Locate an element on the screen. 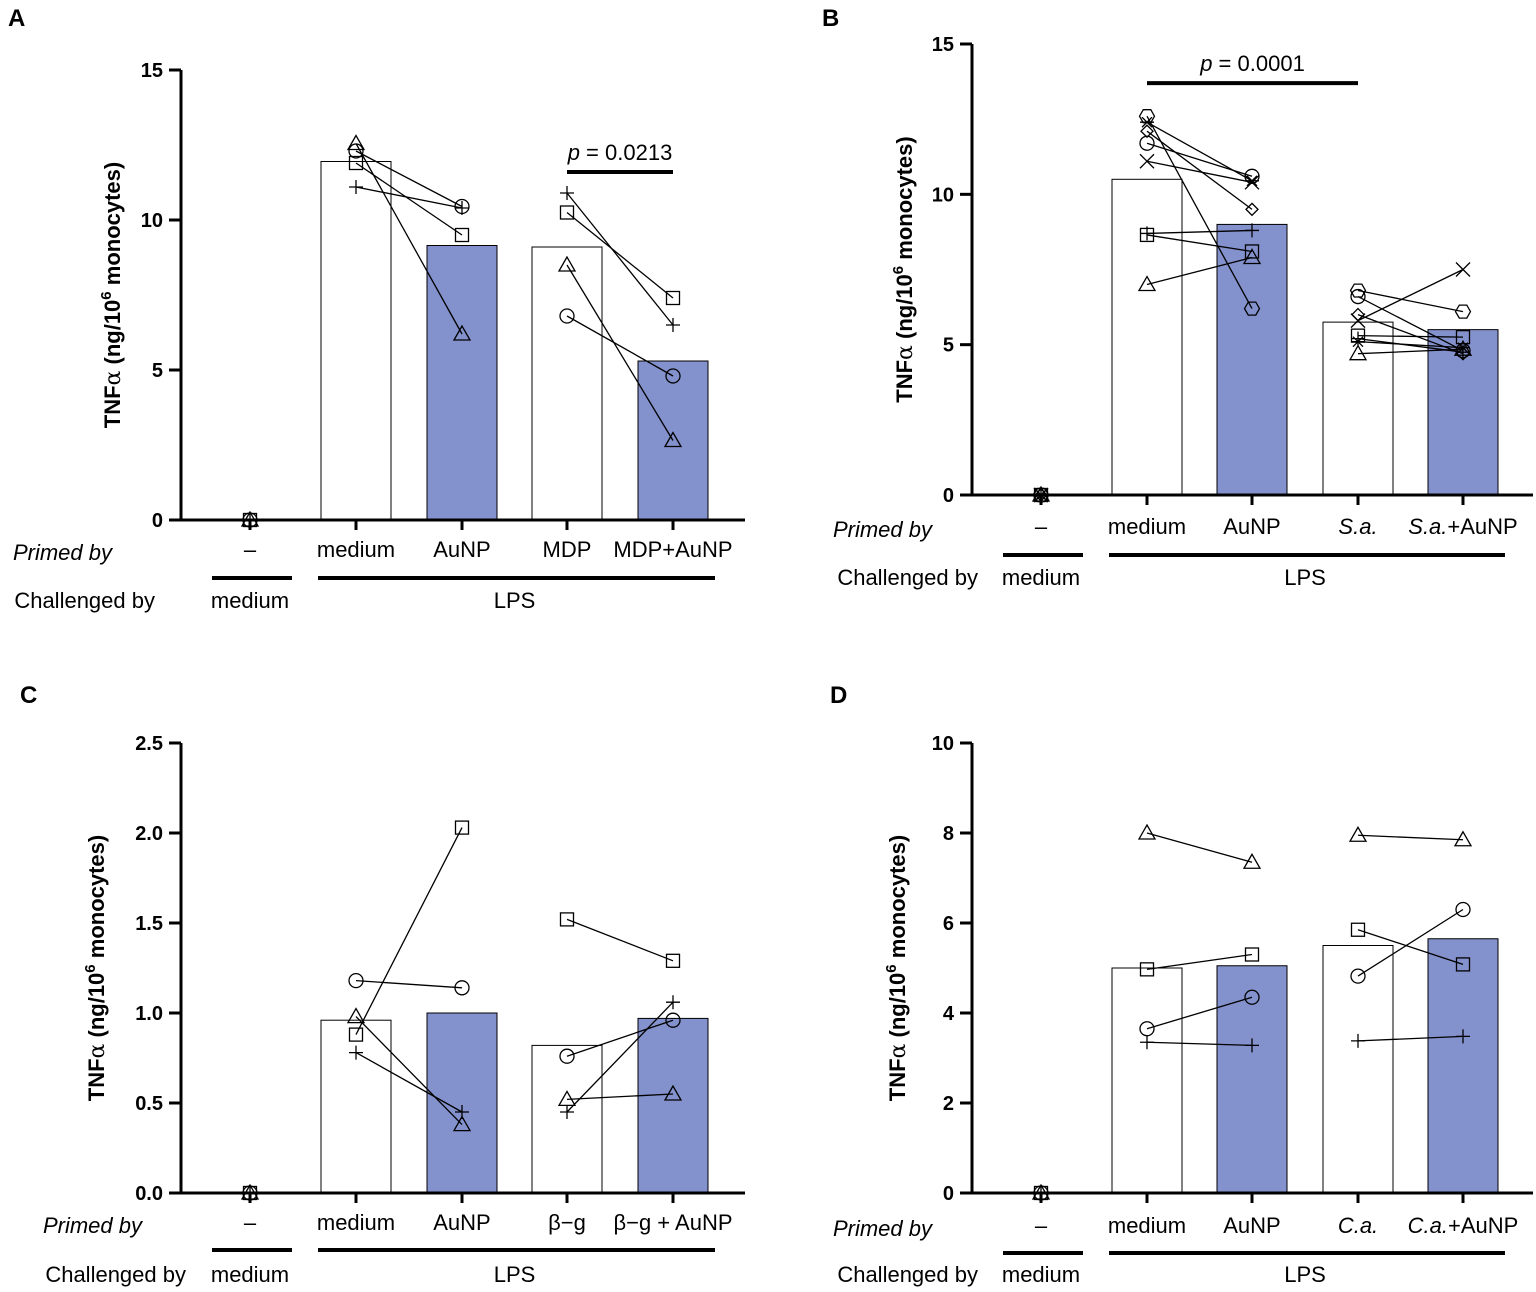  panel-letter: A is located at coordinates (16, 18).